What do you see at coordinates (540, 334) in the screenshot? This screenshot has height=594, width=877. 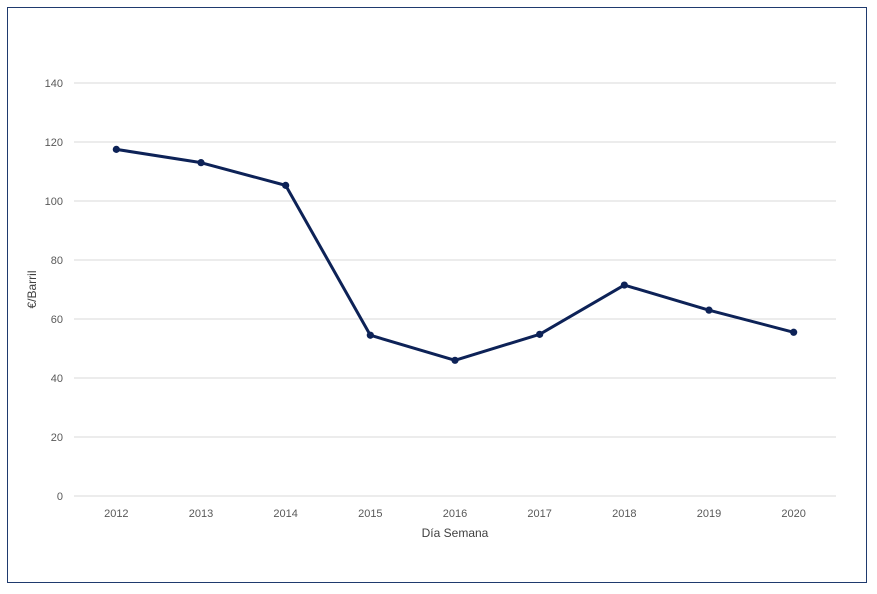 I see `data-point-2017` at bounding box center [540, 334].